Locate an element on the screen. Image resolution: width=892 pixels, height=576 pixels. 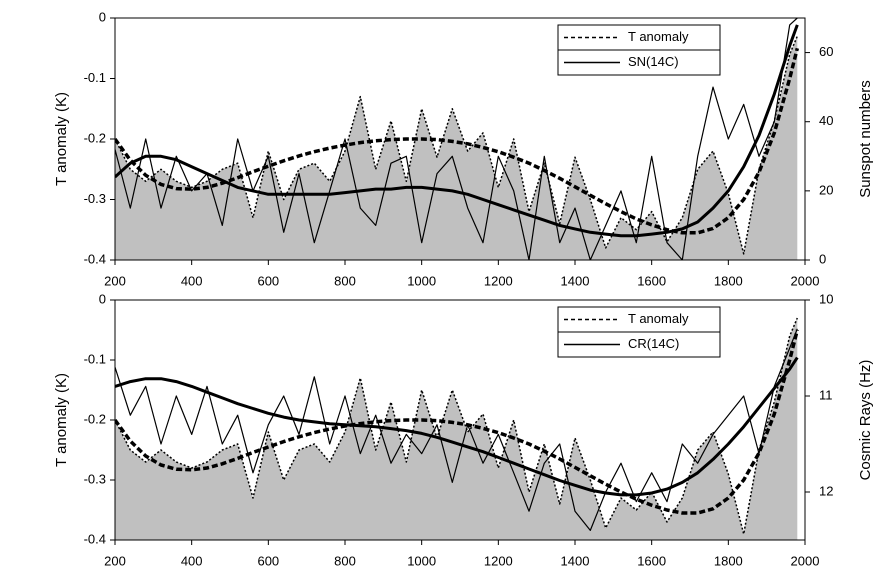
legend-label: SN(14C) is located at coordinates (653, 61).